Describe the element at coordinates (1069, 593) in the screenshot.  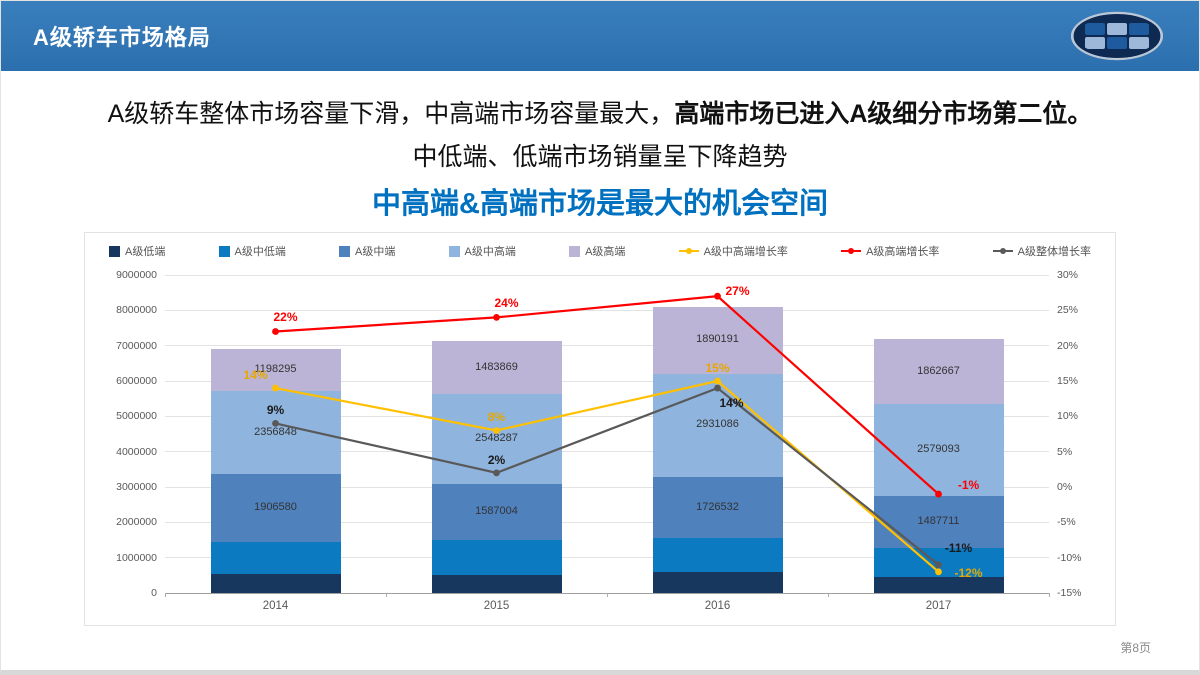
I see `axis-tick-label-right: -15%` at that location.